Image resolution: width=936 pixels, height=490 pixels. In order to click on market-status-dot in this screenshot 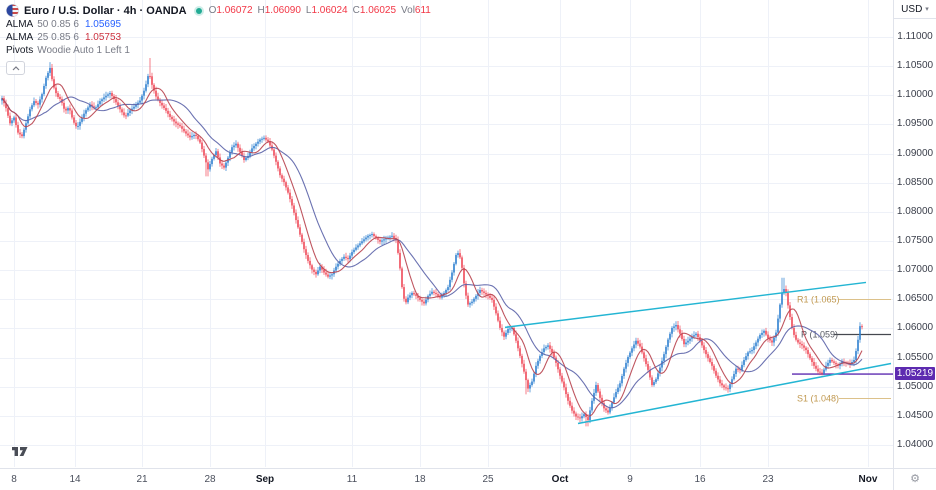, I will do `click(198, 10)`.